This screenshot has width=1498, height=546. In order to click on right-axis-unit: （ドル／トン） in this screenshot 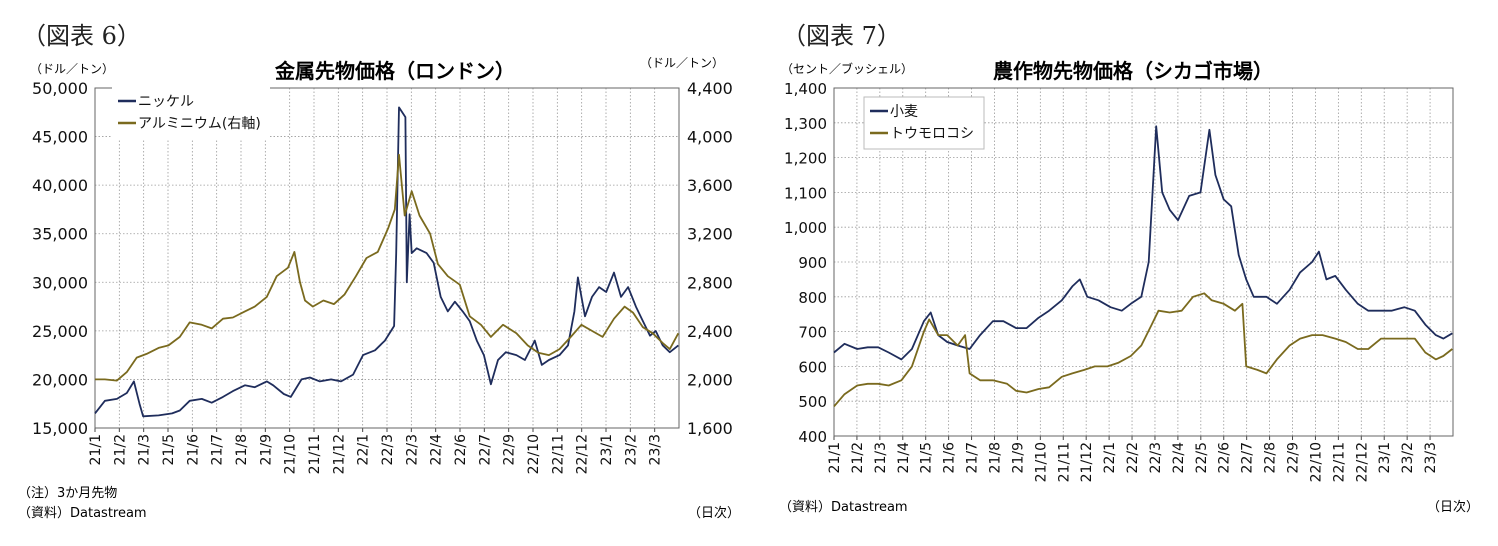, I will do `click(682, 63)`.